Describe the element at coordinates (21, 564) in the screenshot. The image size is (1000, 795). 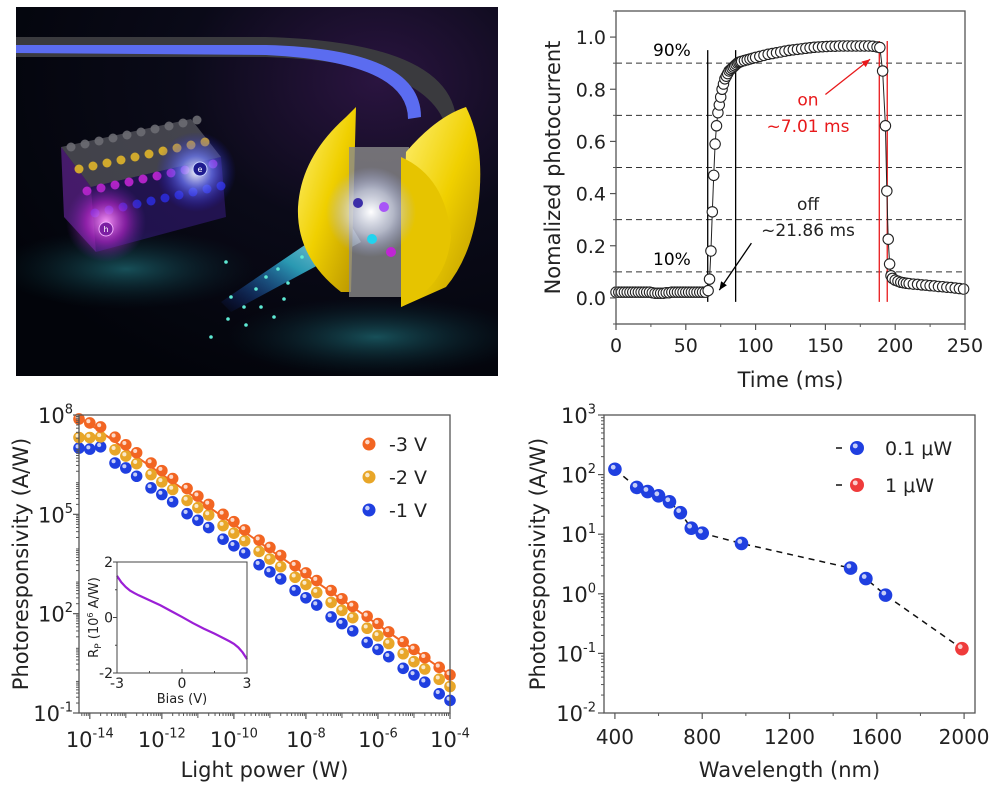
I see `y-axis-label: Photoresponsivity (A/W)` at that location.